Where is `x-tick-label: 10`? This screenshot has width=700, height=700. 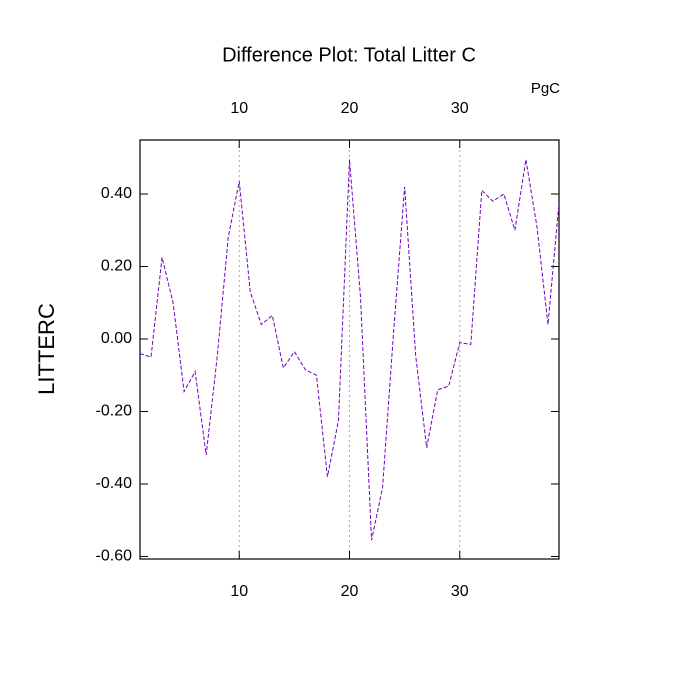 x-tick-label: 10 is located at coordinates (239, 591).